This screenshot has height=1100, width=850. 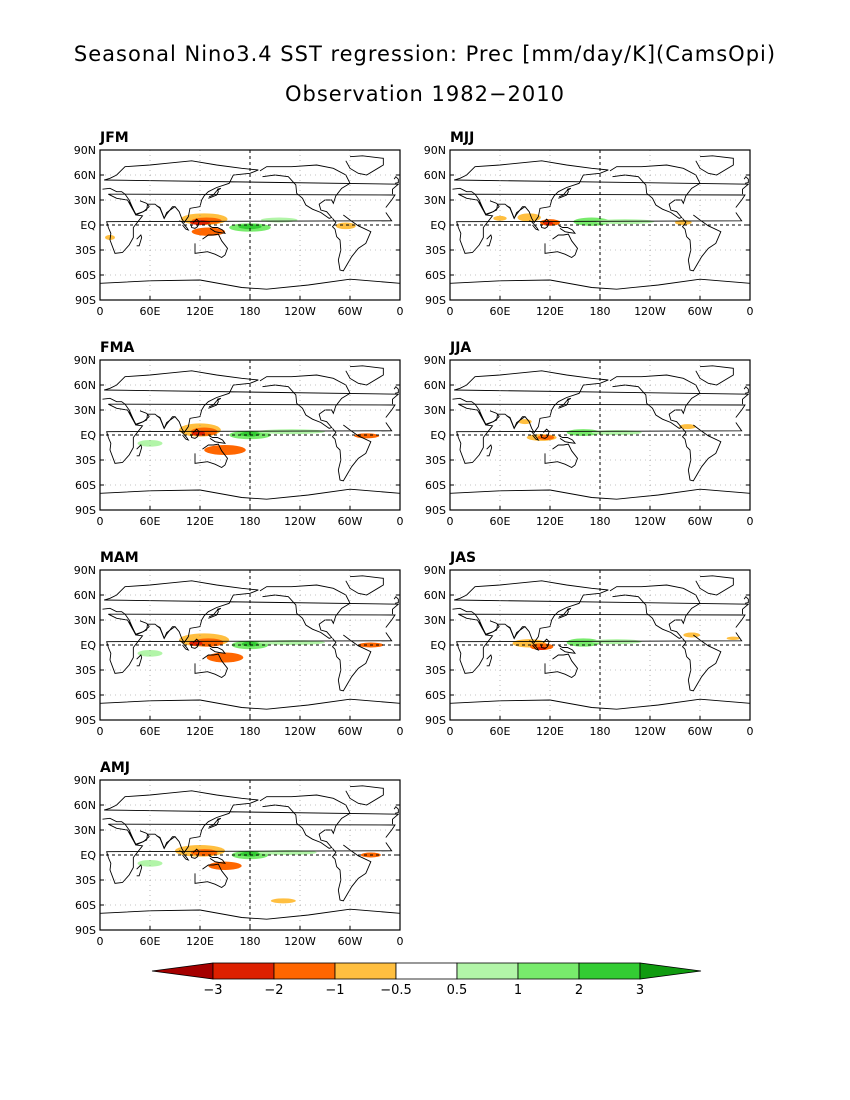 What do you see at coordinates (435, 200) in the screenshot?
I see `lat-tick-label: 30N` at bounding box center [435, 200].